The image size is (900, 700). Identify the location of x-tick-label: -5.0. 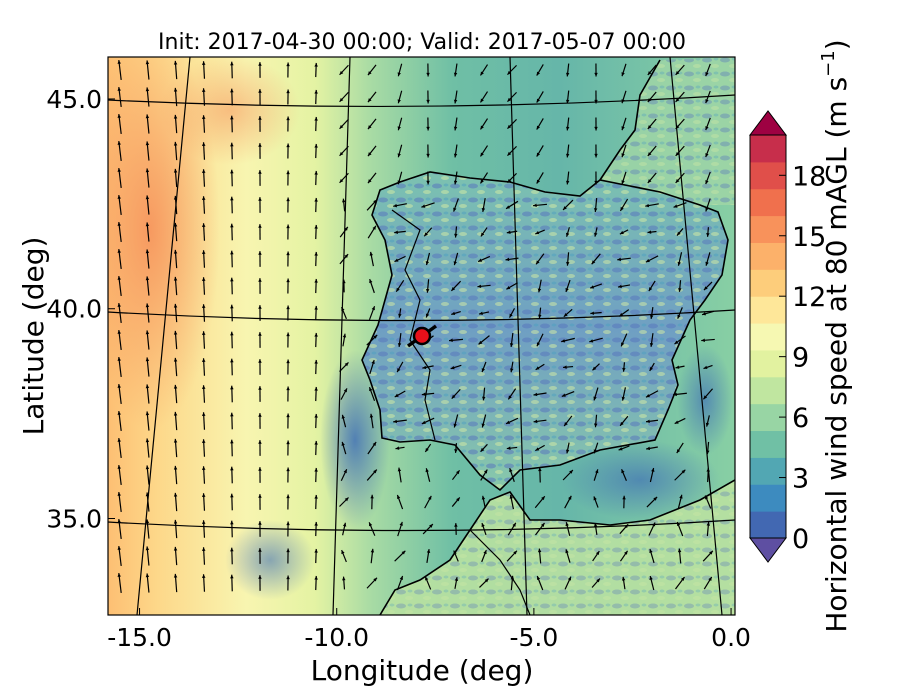
(533, 637).